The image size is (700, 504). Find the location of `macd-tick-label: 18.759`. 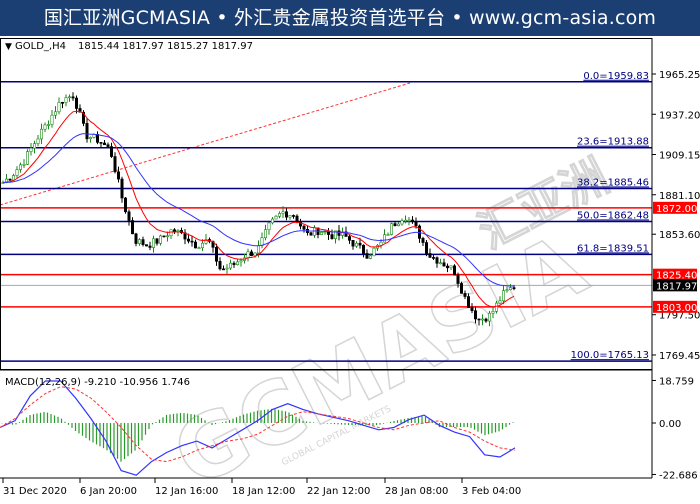

macd-tick-label: 18.759 is located at coordinates (676, 381).